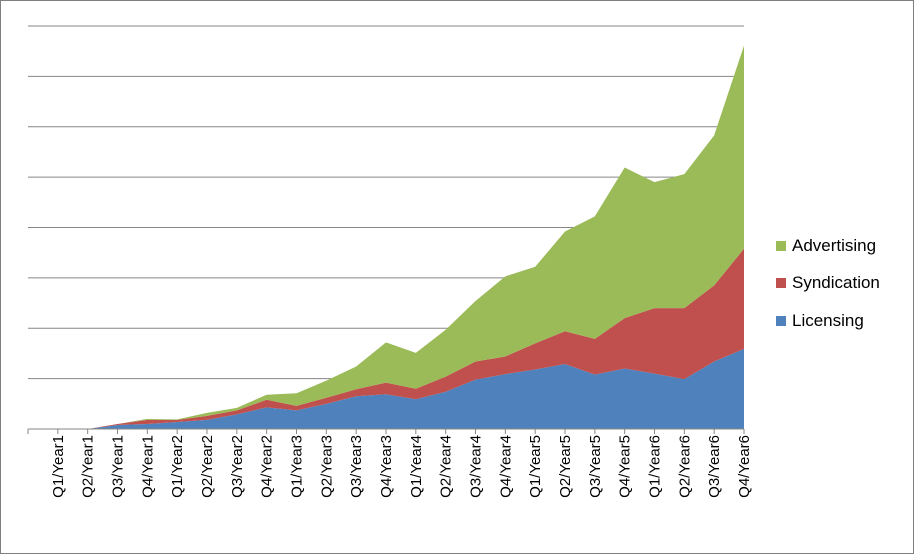 The image size is (914, 555). I want to click on legend-label-syndication: Syndication, so click(836, 283).